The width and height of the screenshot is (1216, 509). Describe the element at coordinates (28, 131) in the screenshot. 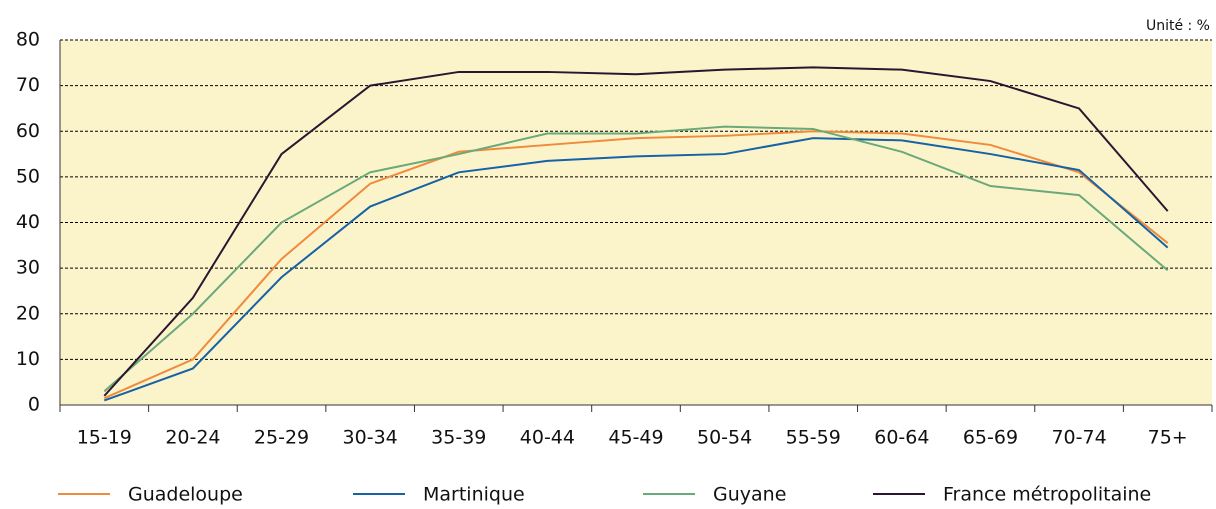

I see `y-tick-label: 60` at that location.